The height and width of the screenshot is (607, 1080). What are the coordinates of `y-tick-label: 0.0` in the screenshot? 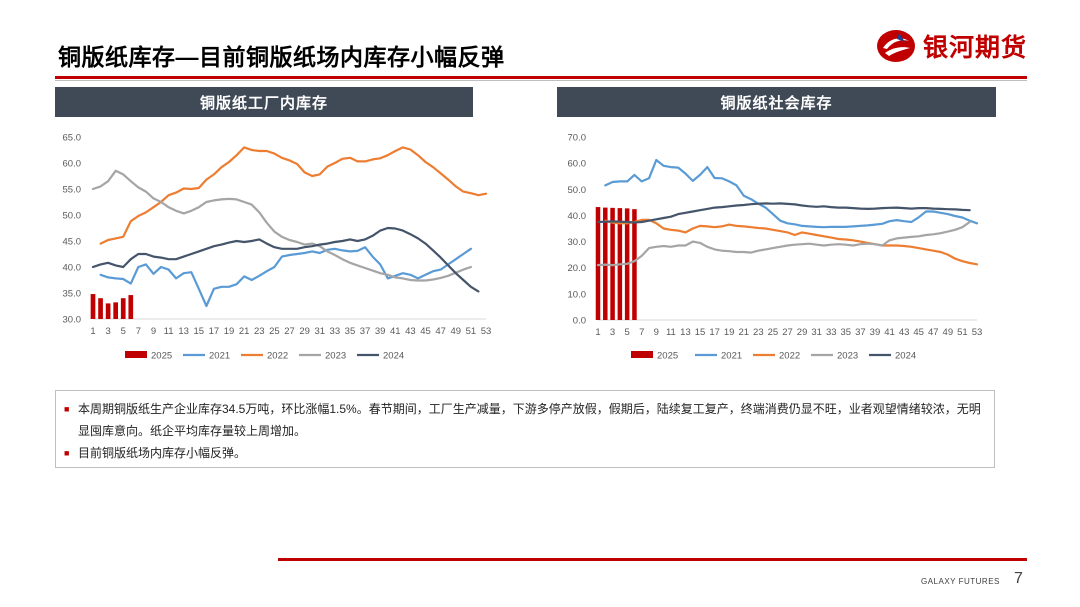 It's located at (579, 321).